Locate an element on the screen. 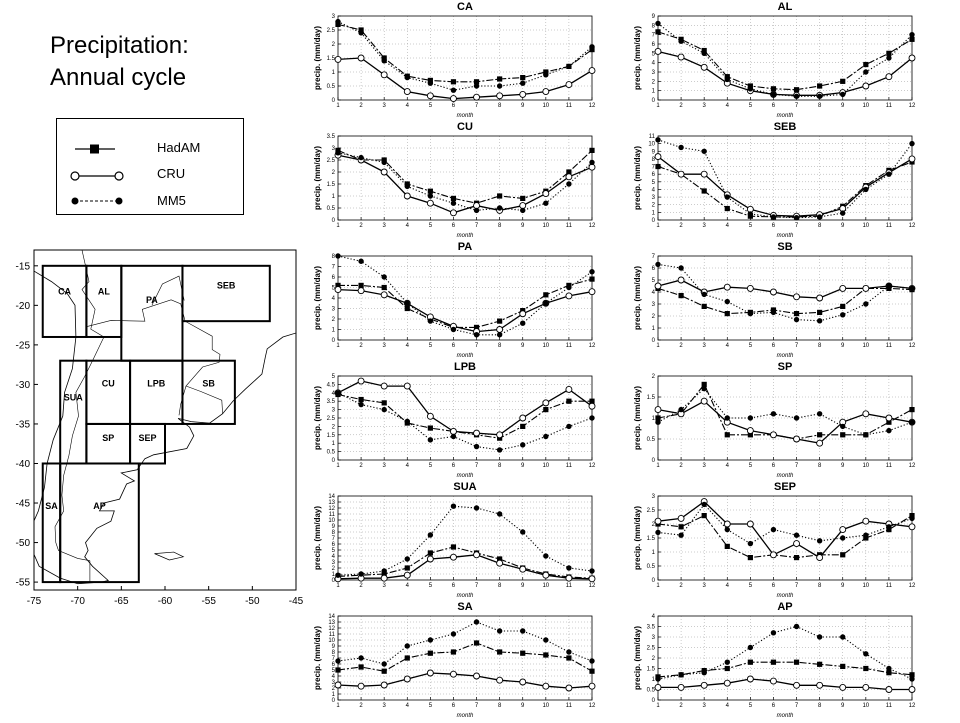 The width and height of the screenshot is (960, 723). map-frame is located at coordinates (165, 420).